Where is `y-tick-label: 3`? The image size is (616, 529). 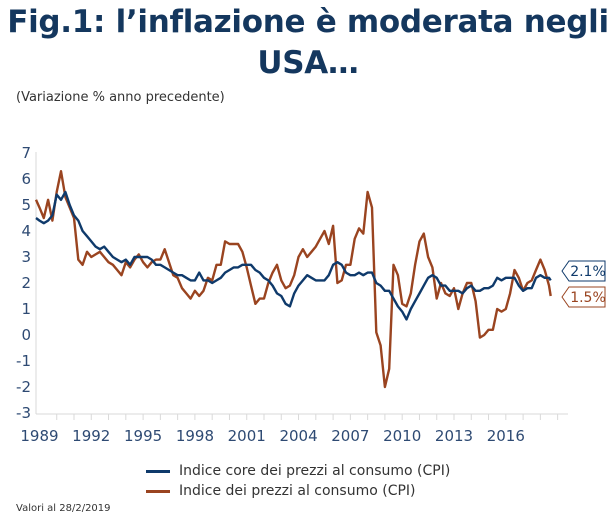
y-tick-label: 3 is located at coordinates (26, 257).